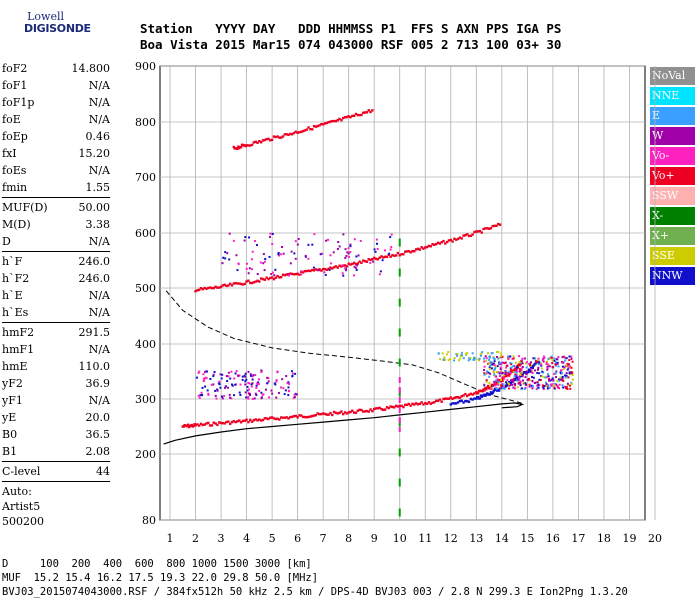  What do you see at coordinates (72, 25) in the screenshot?
I see `lowell-digisonde-logo: Lowell DIGISONDE` at bounding box center [72, 25].